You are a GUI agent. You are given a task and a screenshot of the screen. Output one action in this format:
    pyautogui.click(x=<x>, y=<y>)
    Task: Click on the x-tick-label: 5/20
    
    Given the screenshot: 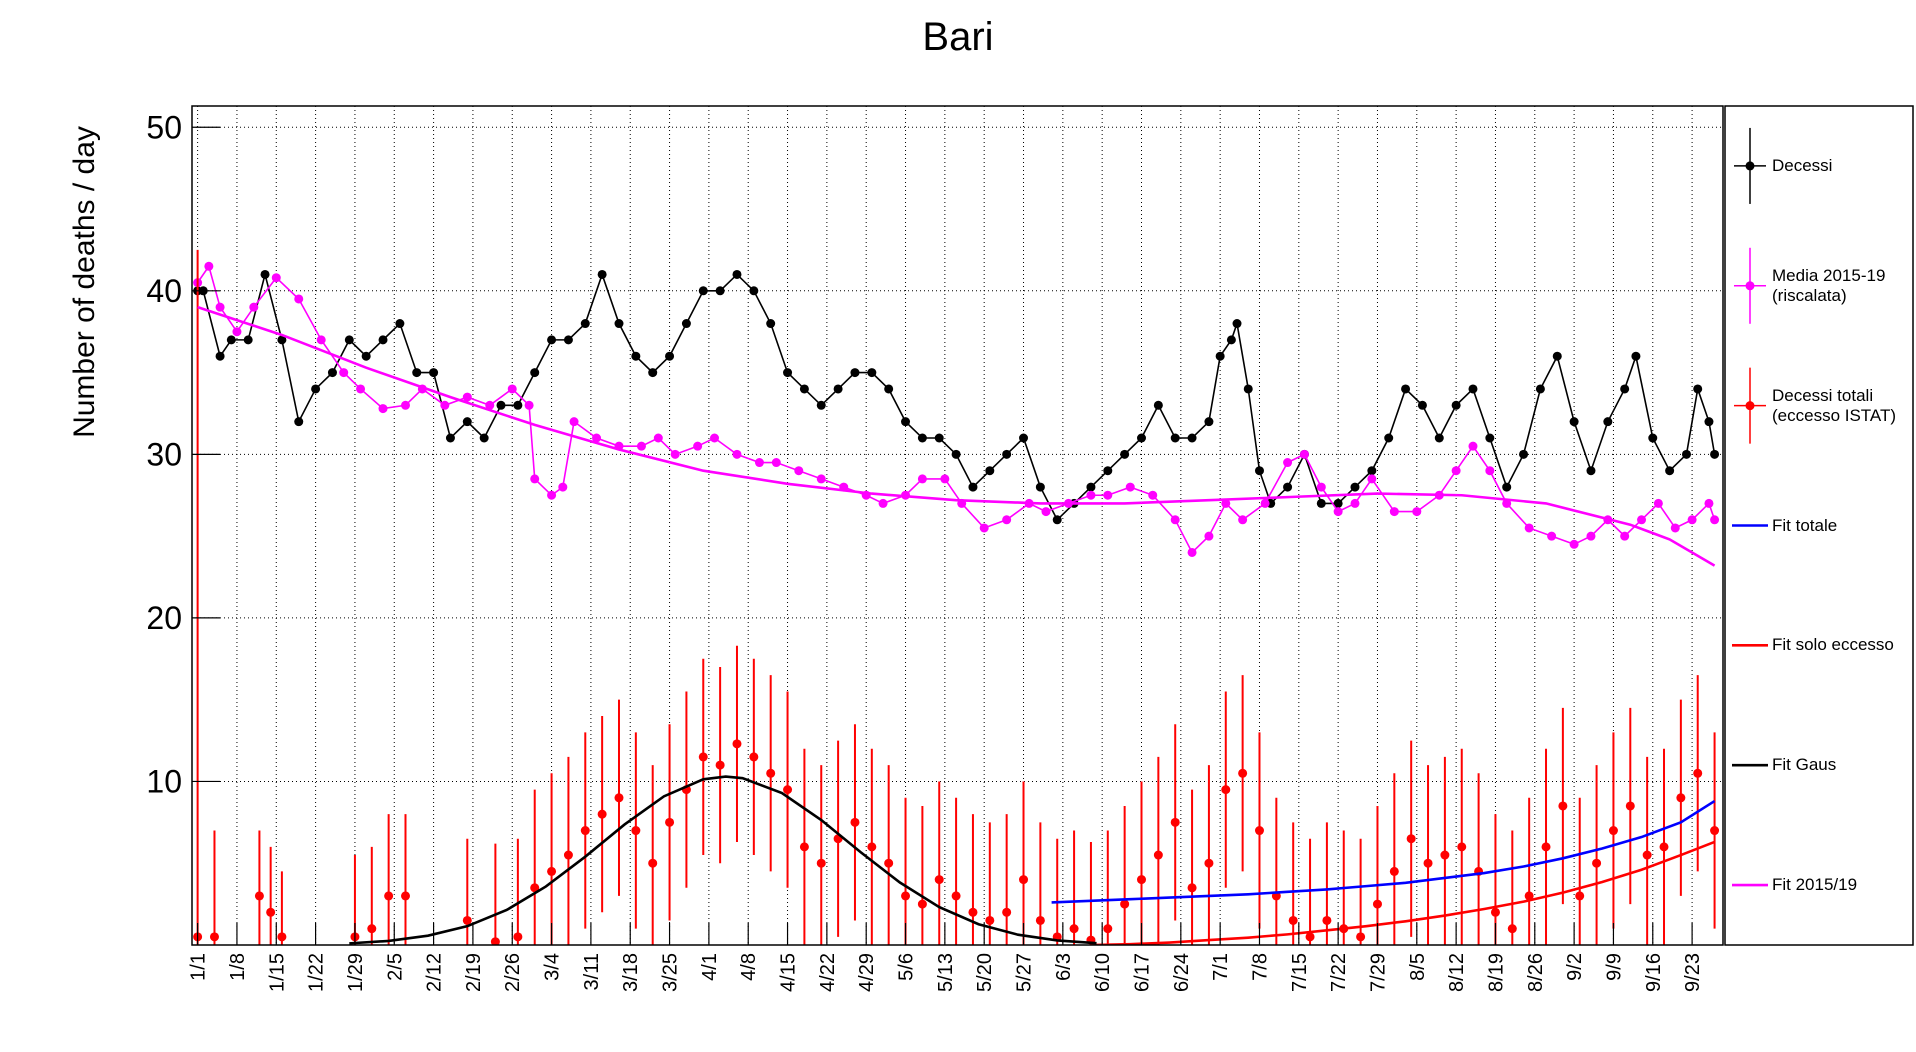 What is the action you would take?
    pyautogui.click(x=985, y=972)
    